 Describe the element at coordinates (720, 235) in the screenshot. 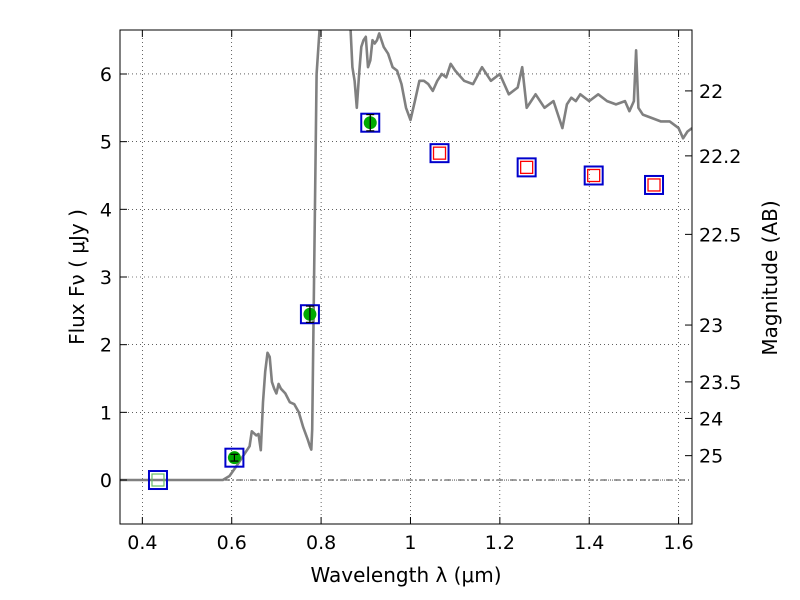

I see `y2-tick-label: 22.5` at that location.